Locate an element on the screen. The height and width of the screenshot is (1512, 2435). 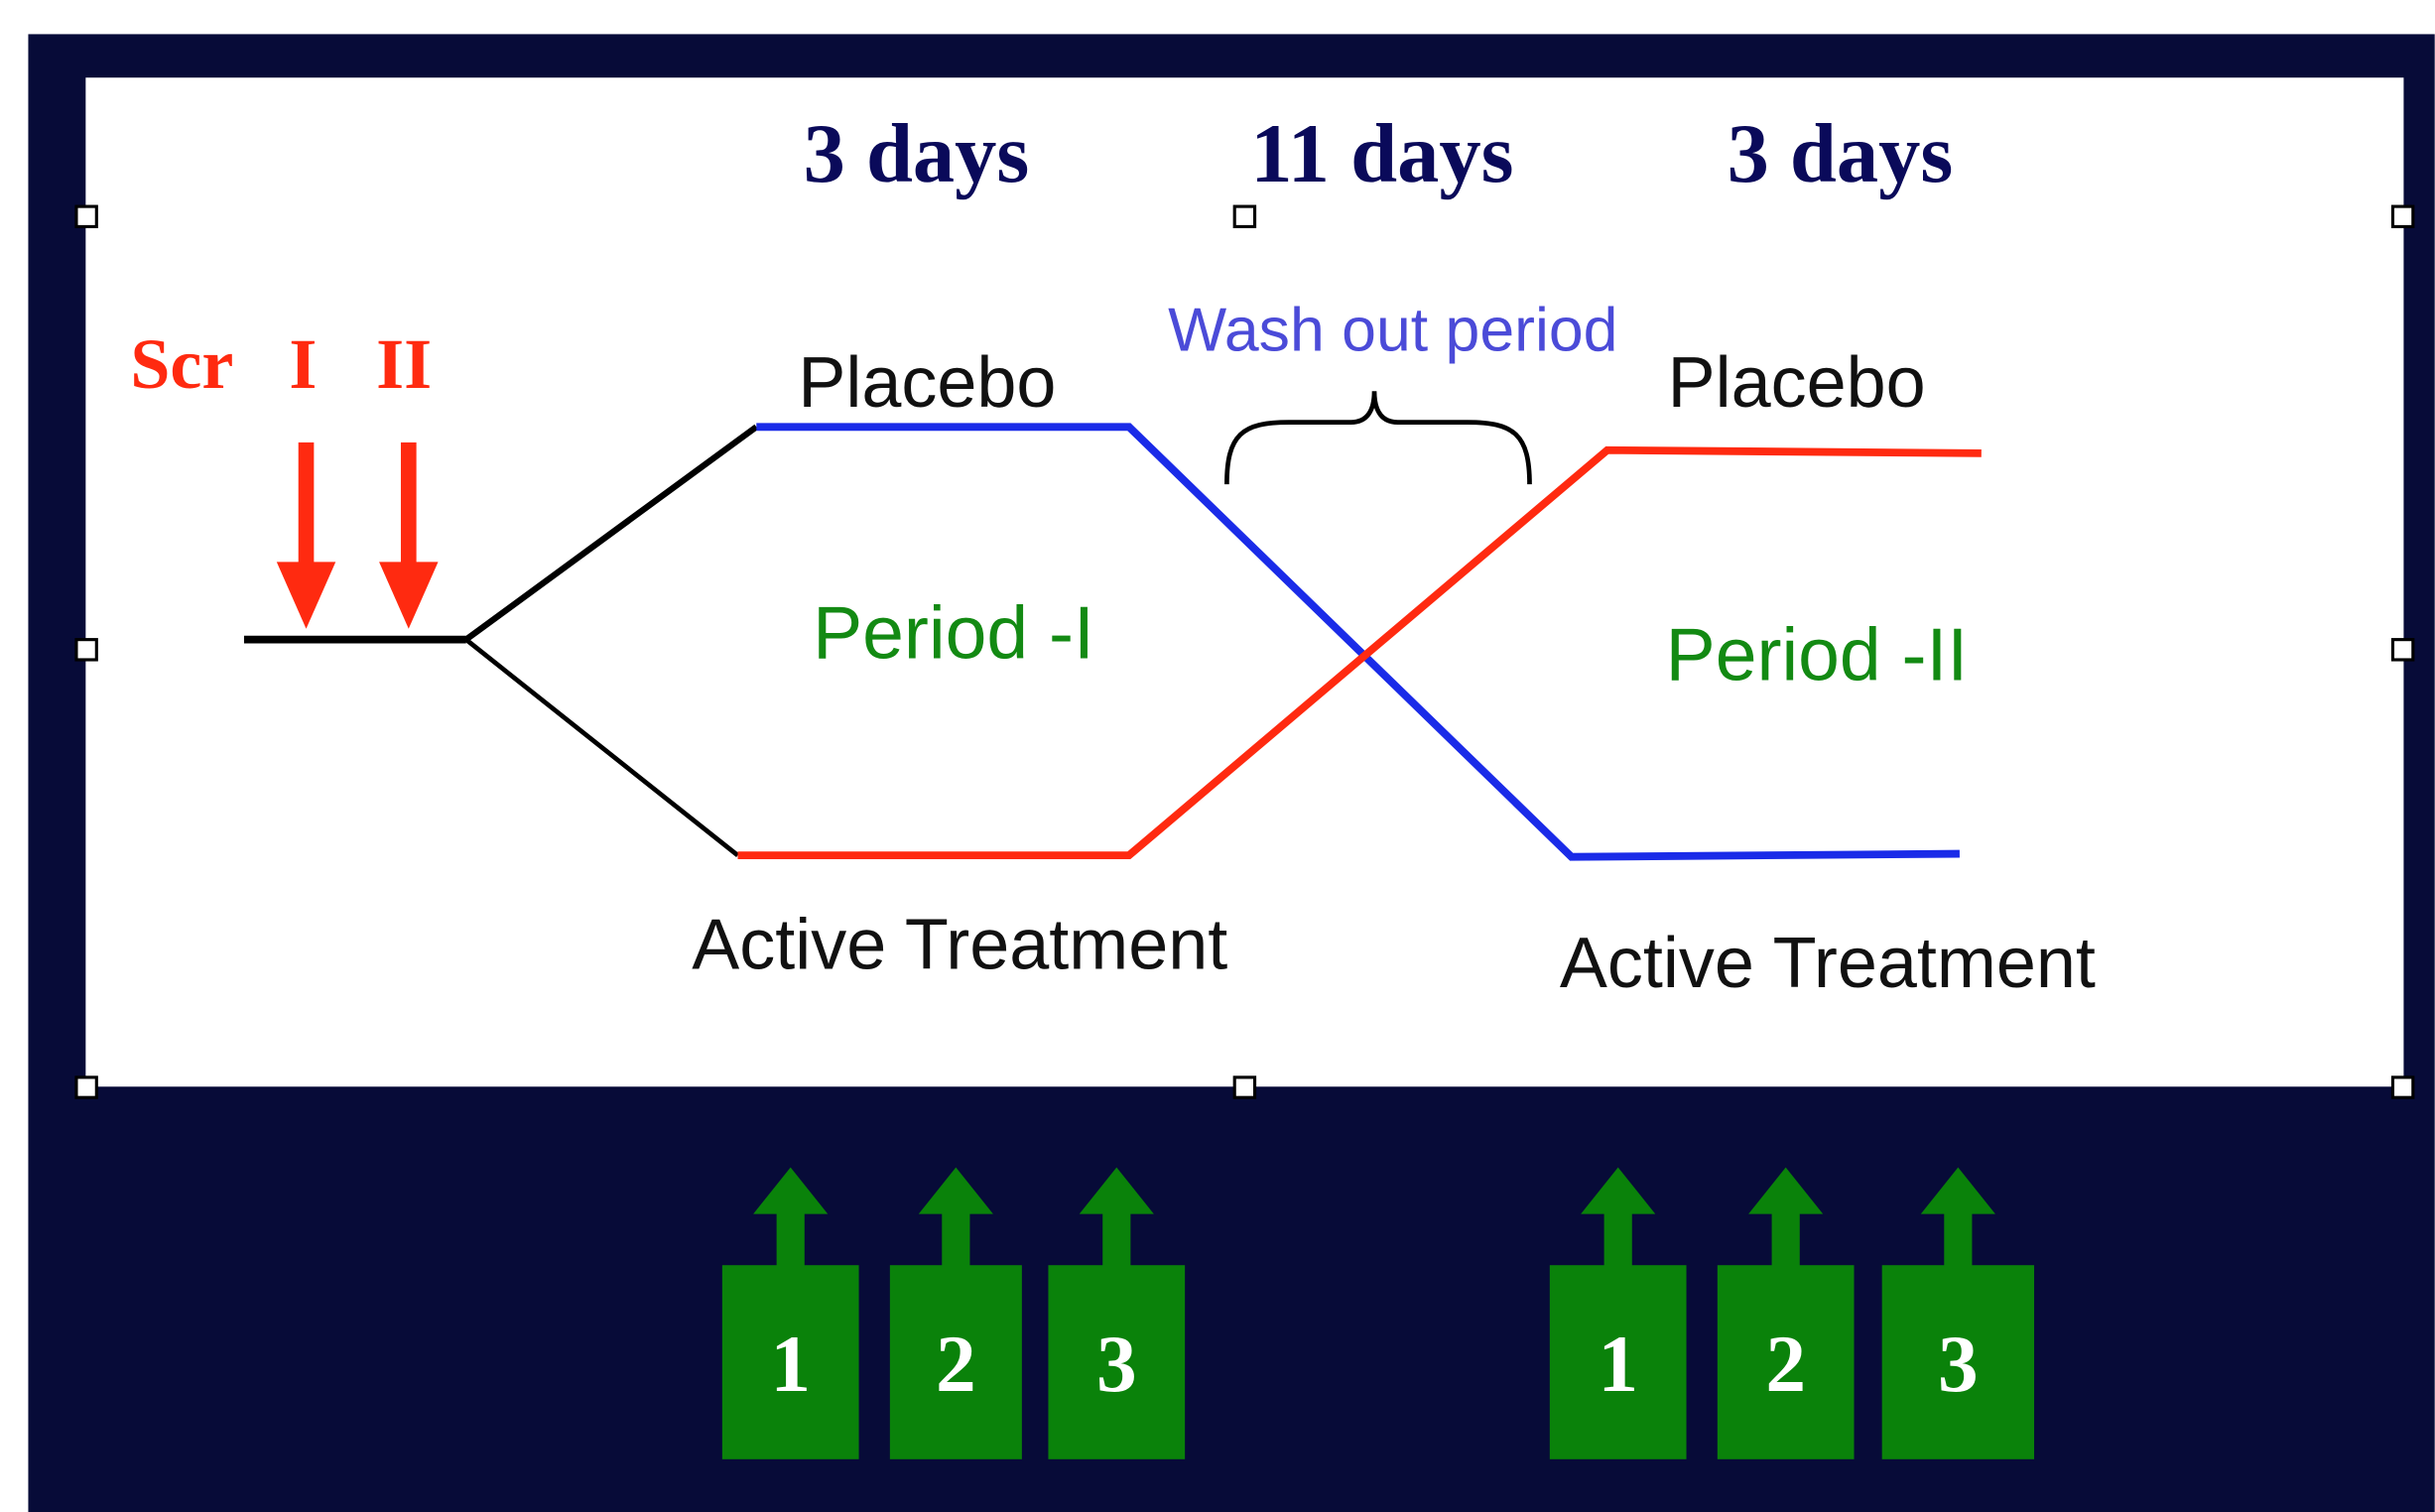
washout-label: Wash out period is located at coordinates (1392, 330).